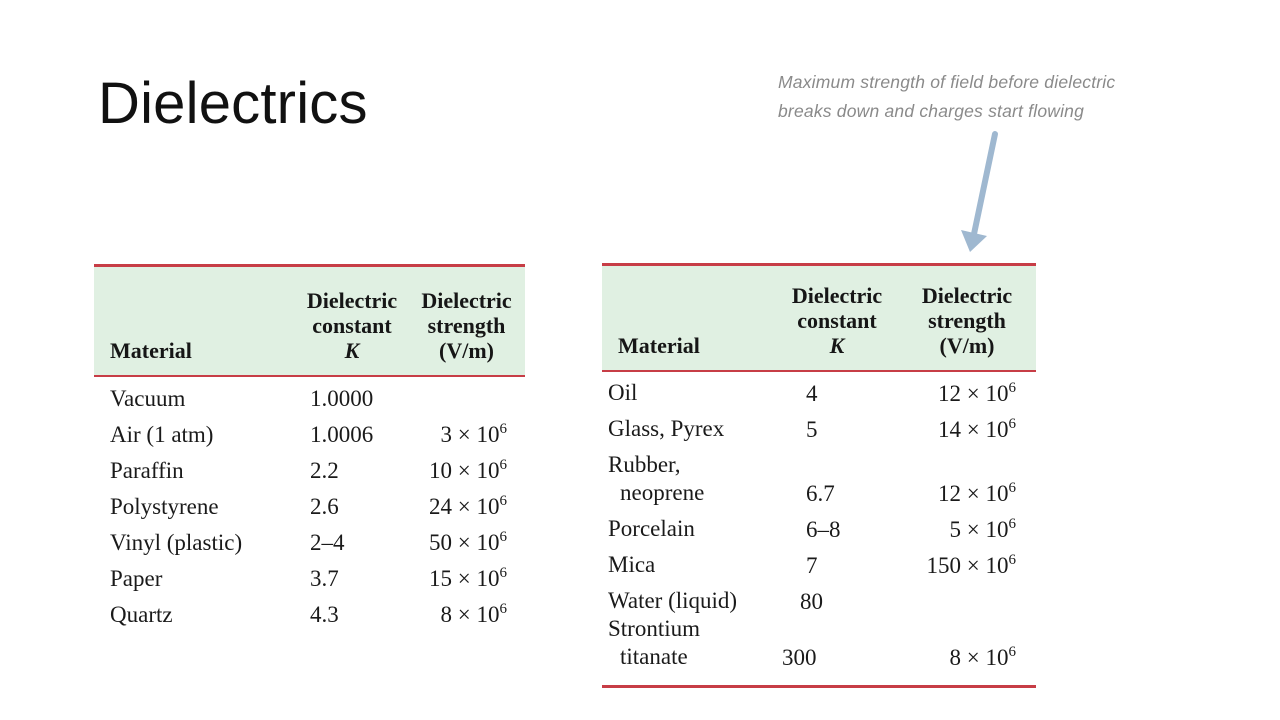 Image resolution: width=1280 pixels, height=720 pixels. I want to click on strength-mantissa: 5 × 10, so click(979, 529).